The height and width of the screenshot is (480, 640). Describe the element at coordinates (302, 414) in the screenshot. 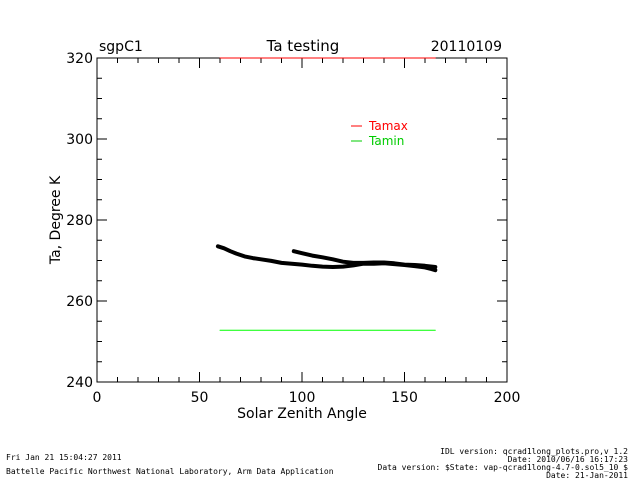

I see `x-axis-label: Solar Zenith Angle` at that location.